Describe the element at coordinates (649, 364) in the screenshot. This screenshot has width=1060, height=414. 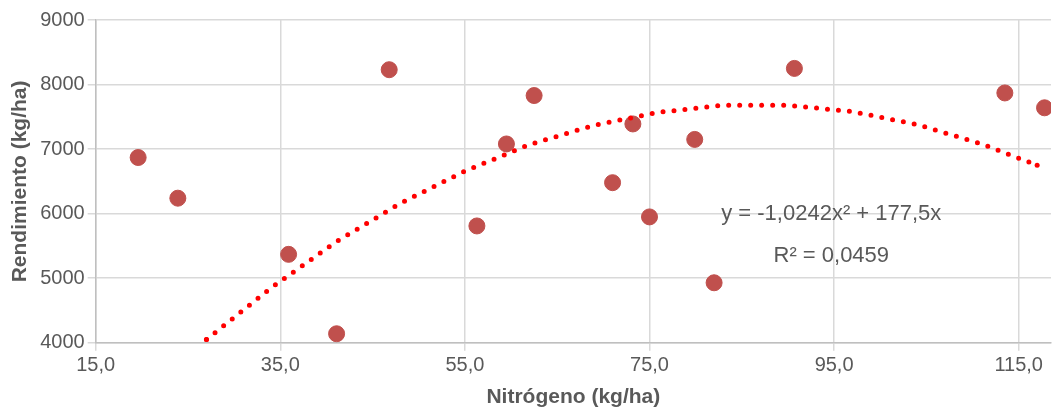
I see `x-tick-label: 75,0` at that location.